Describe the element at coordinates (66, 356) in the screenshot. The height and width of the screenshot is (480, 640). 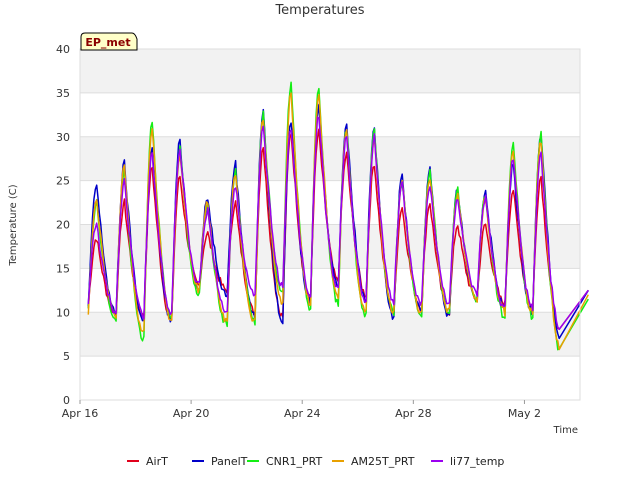
I see `y-tick-label: 5` at that location.